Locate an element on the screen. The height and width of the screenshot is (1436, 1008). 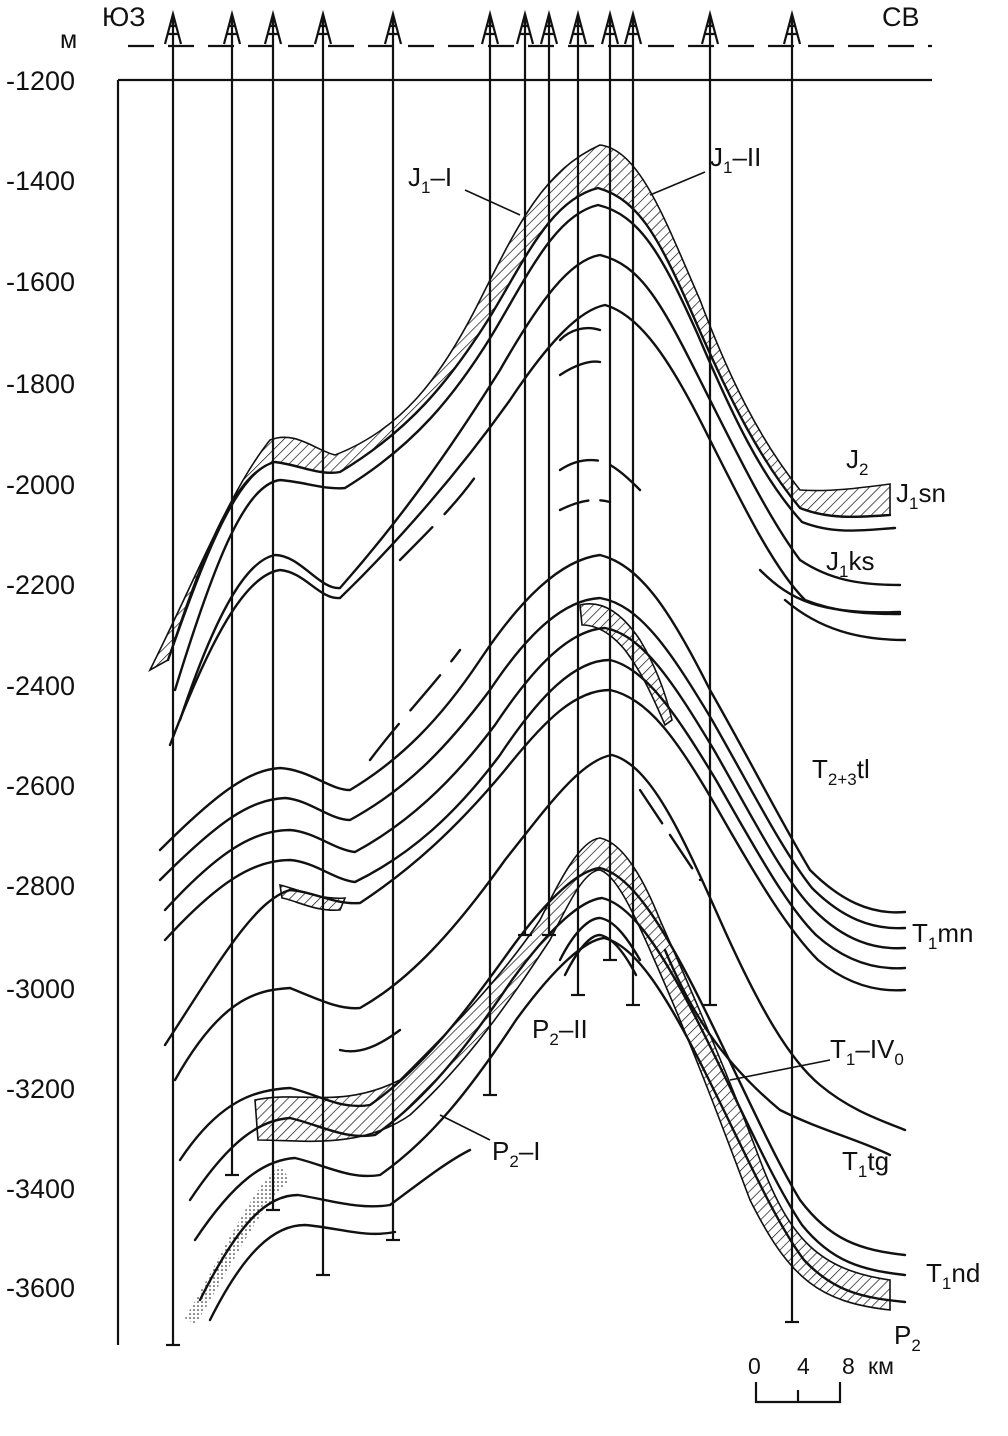
label-p2-i: P2–I is located at coordinates (516, 1153).